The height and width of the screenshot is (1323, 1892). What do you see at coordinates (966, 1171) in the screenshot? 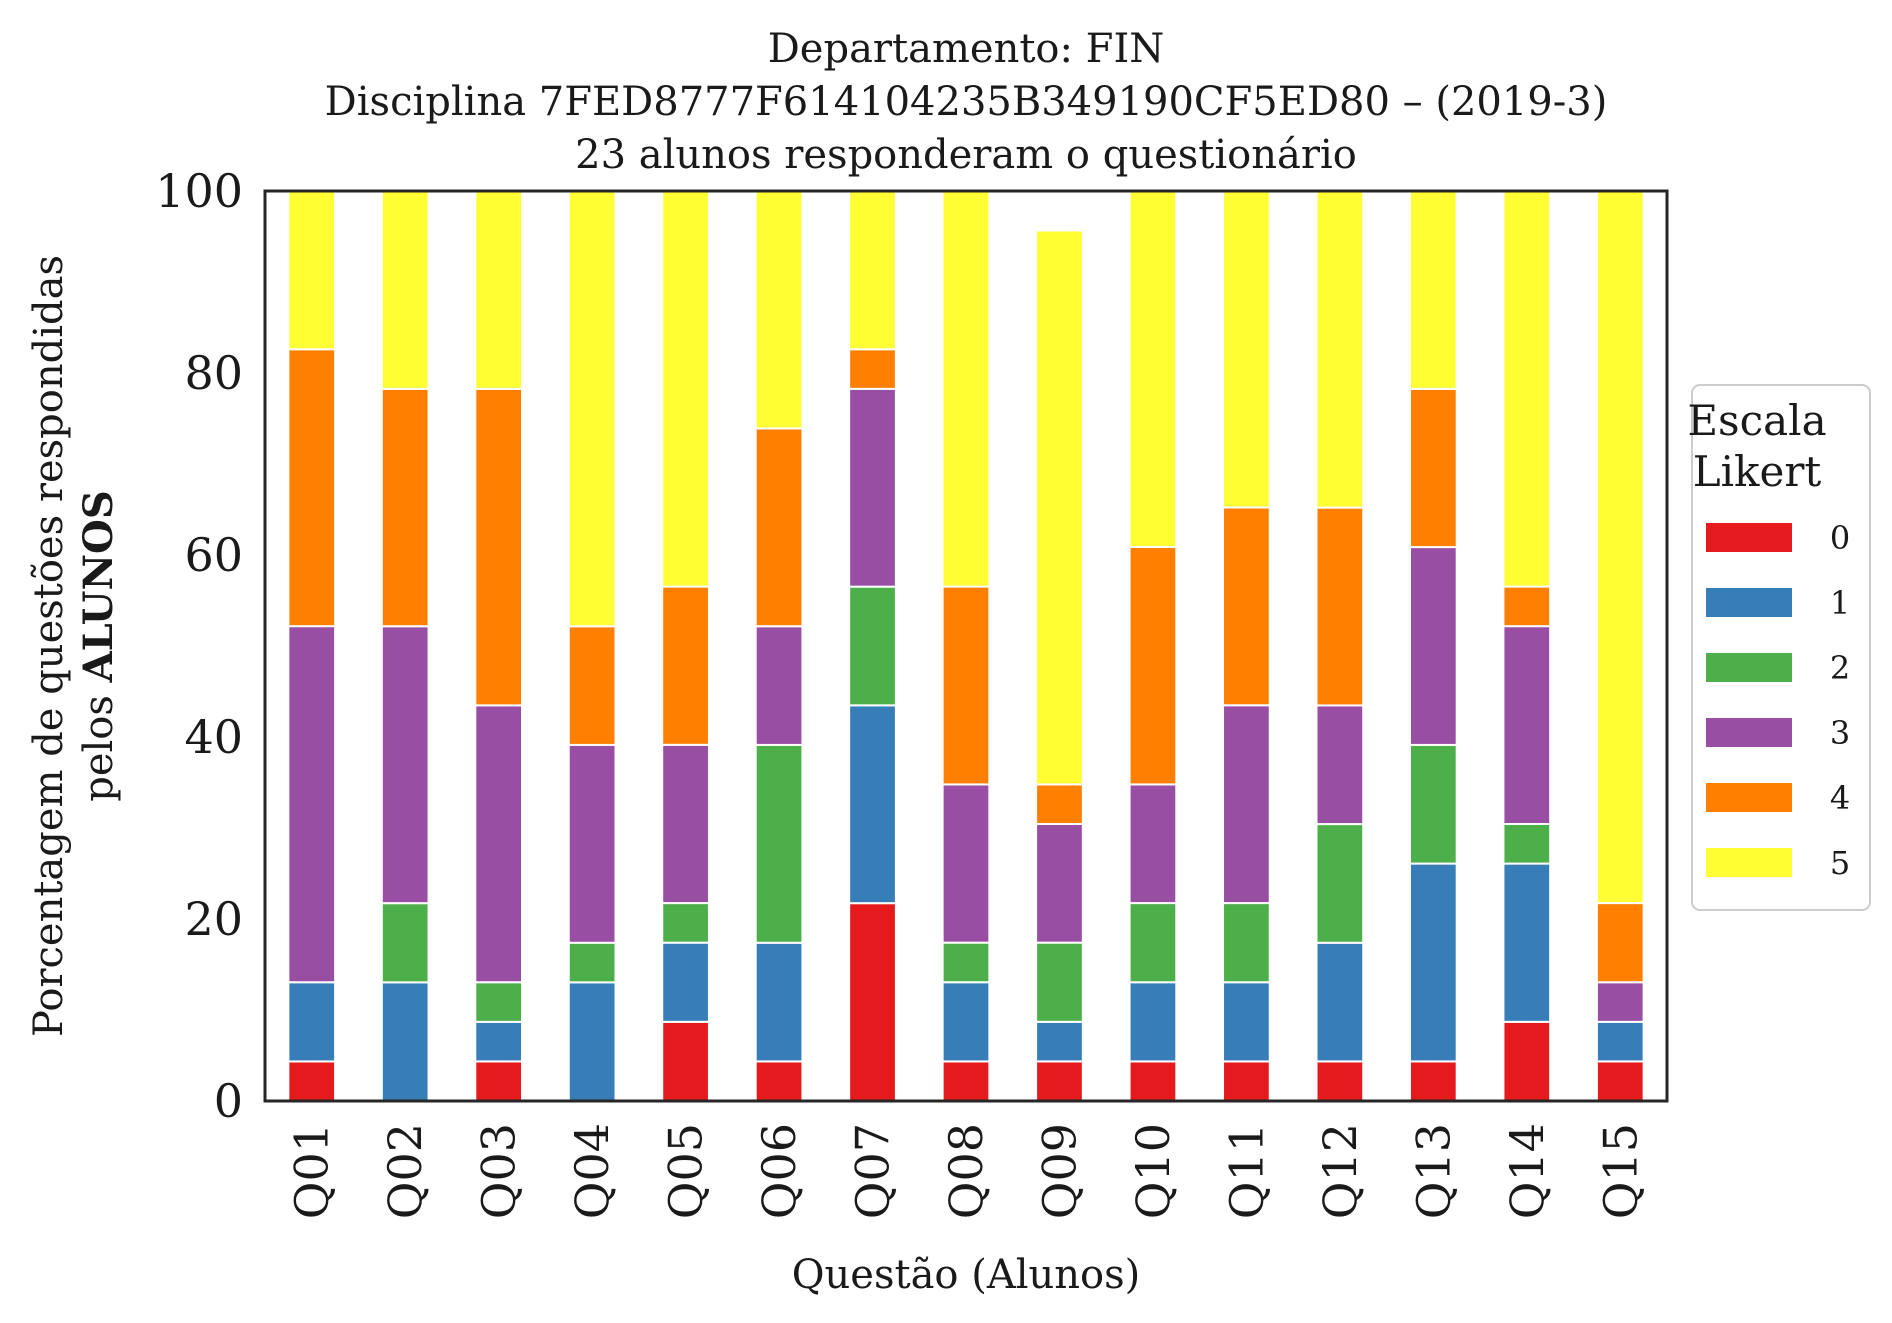
I see `x-tick-label-q08: Q08` at bounding box center [966, 1171].